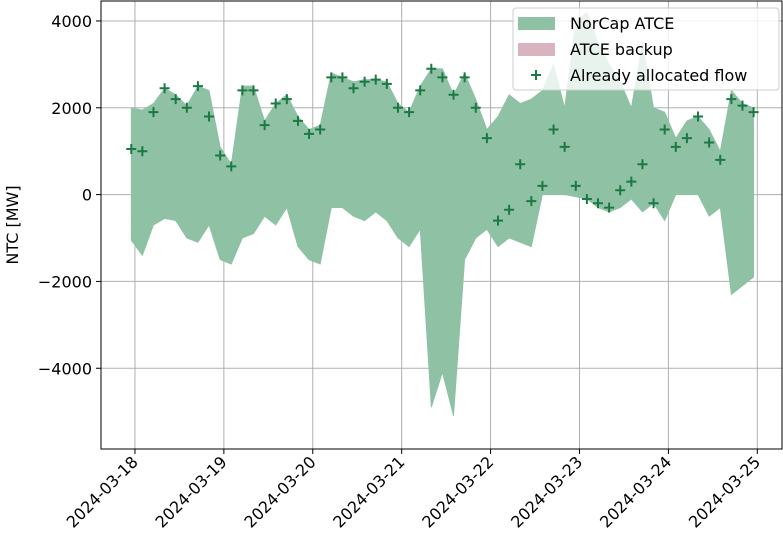 The width and height of the screenshot is (783, 545). Describe the element at coordinates (658, 75) in the screenshot. I see `legend-label: Already allocated flow` at that location.